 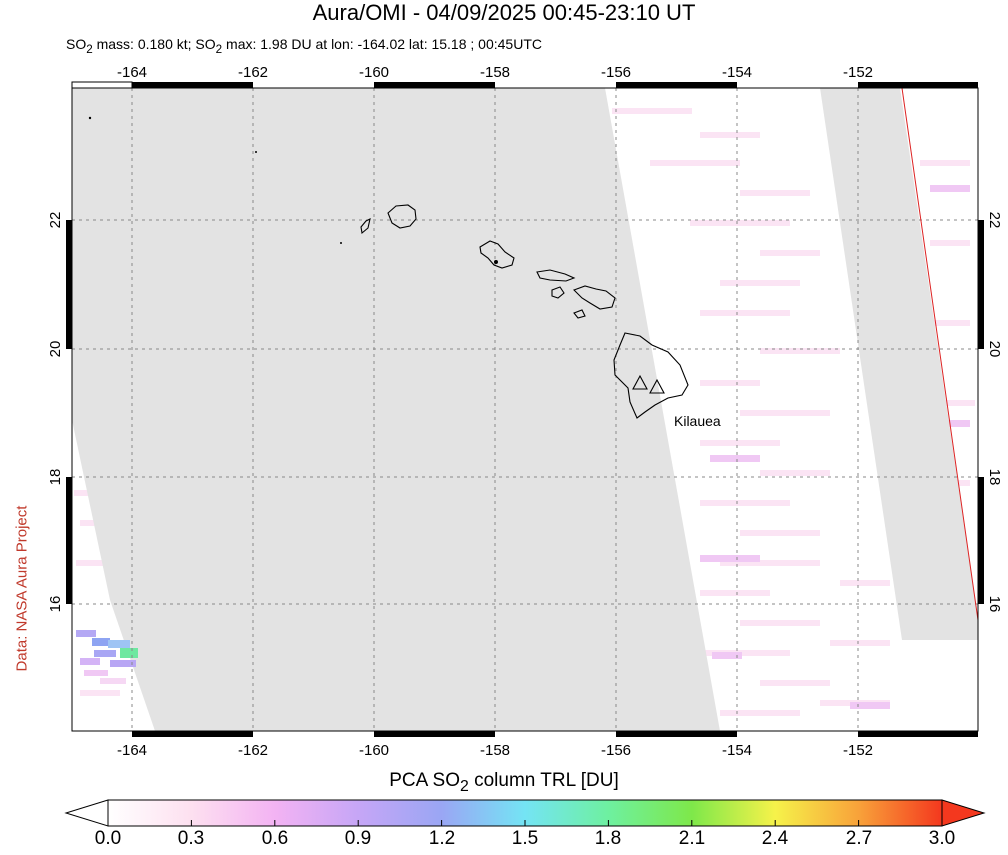 I want to click on lon-tick-labels-bottom: -164 -162 -160 -158 -156 -154 -152, so click(x=495, y=750).